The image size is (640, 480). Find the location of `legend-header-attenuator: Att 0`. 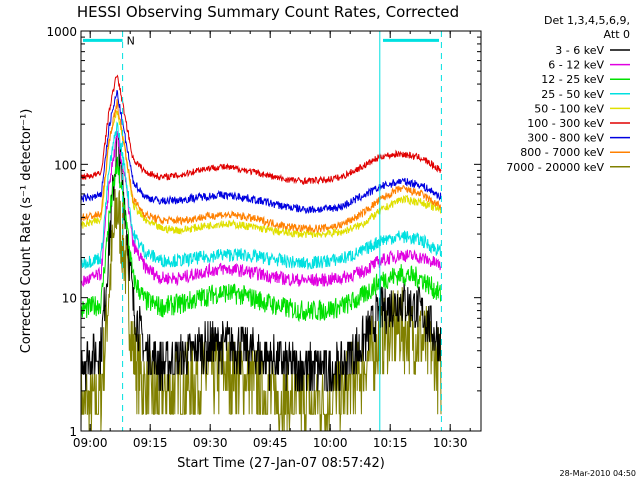

legend-header-attenuator: Att 0 is located at coordinates (617, 34).